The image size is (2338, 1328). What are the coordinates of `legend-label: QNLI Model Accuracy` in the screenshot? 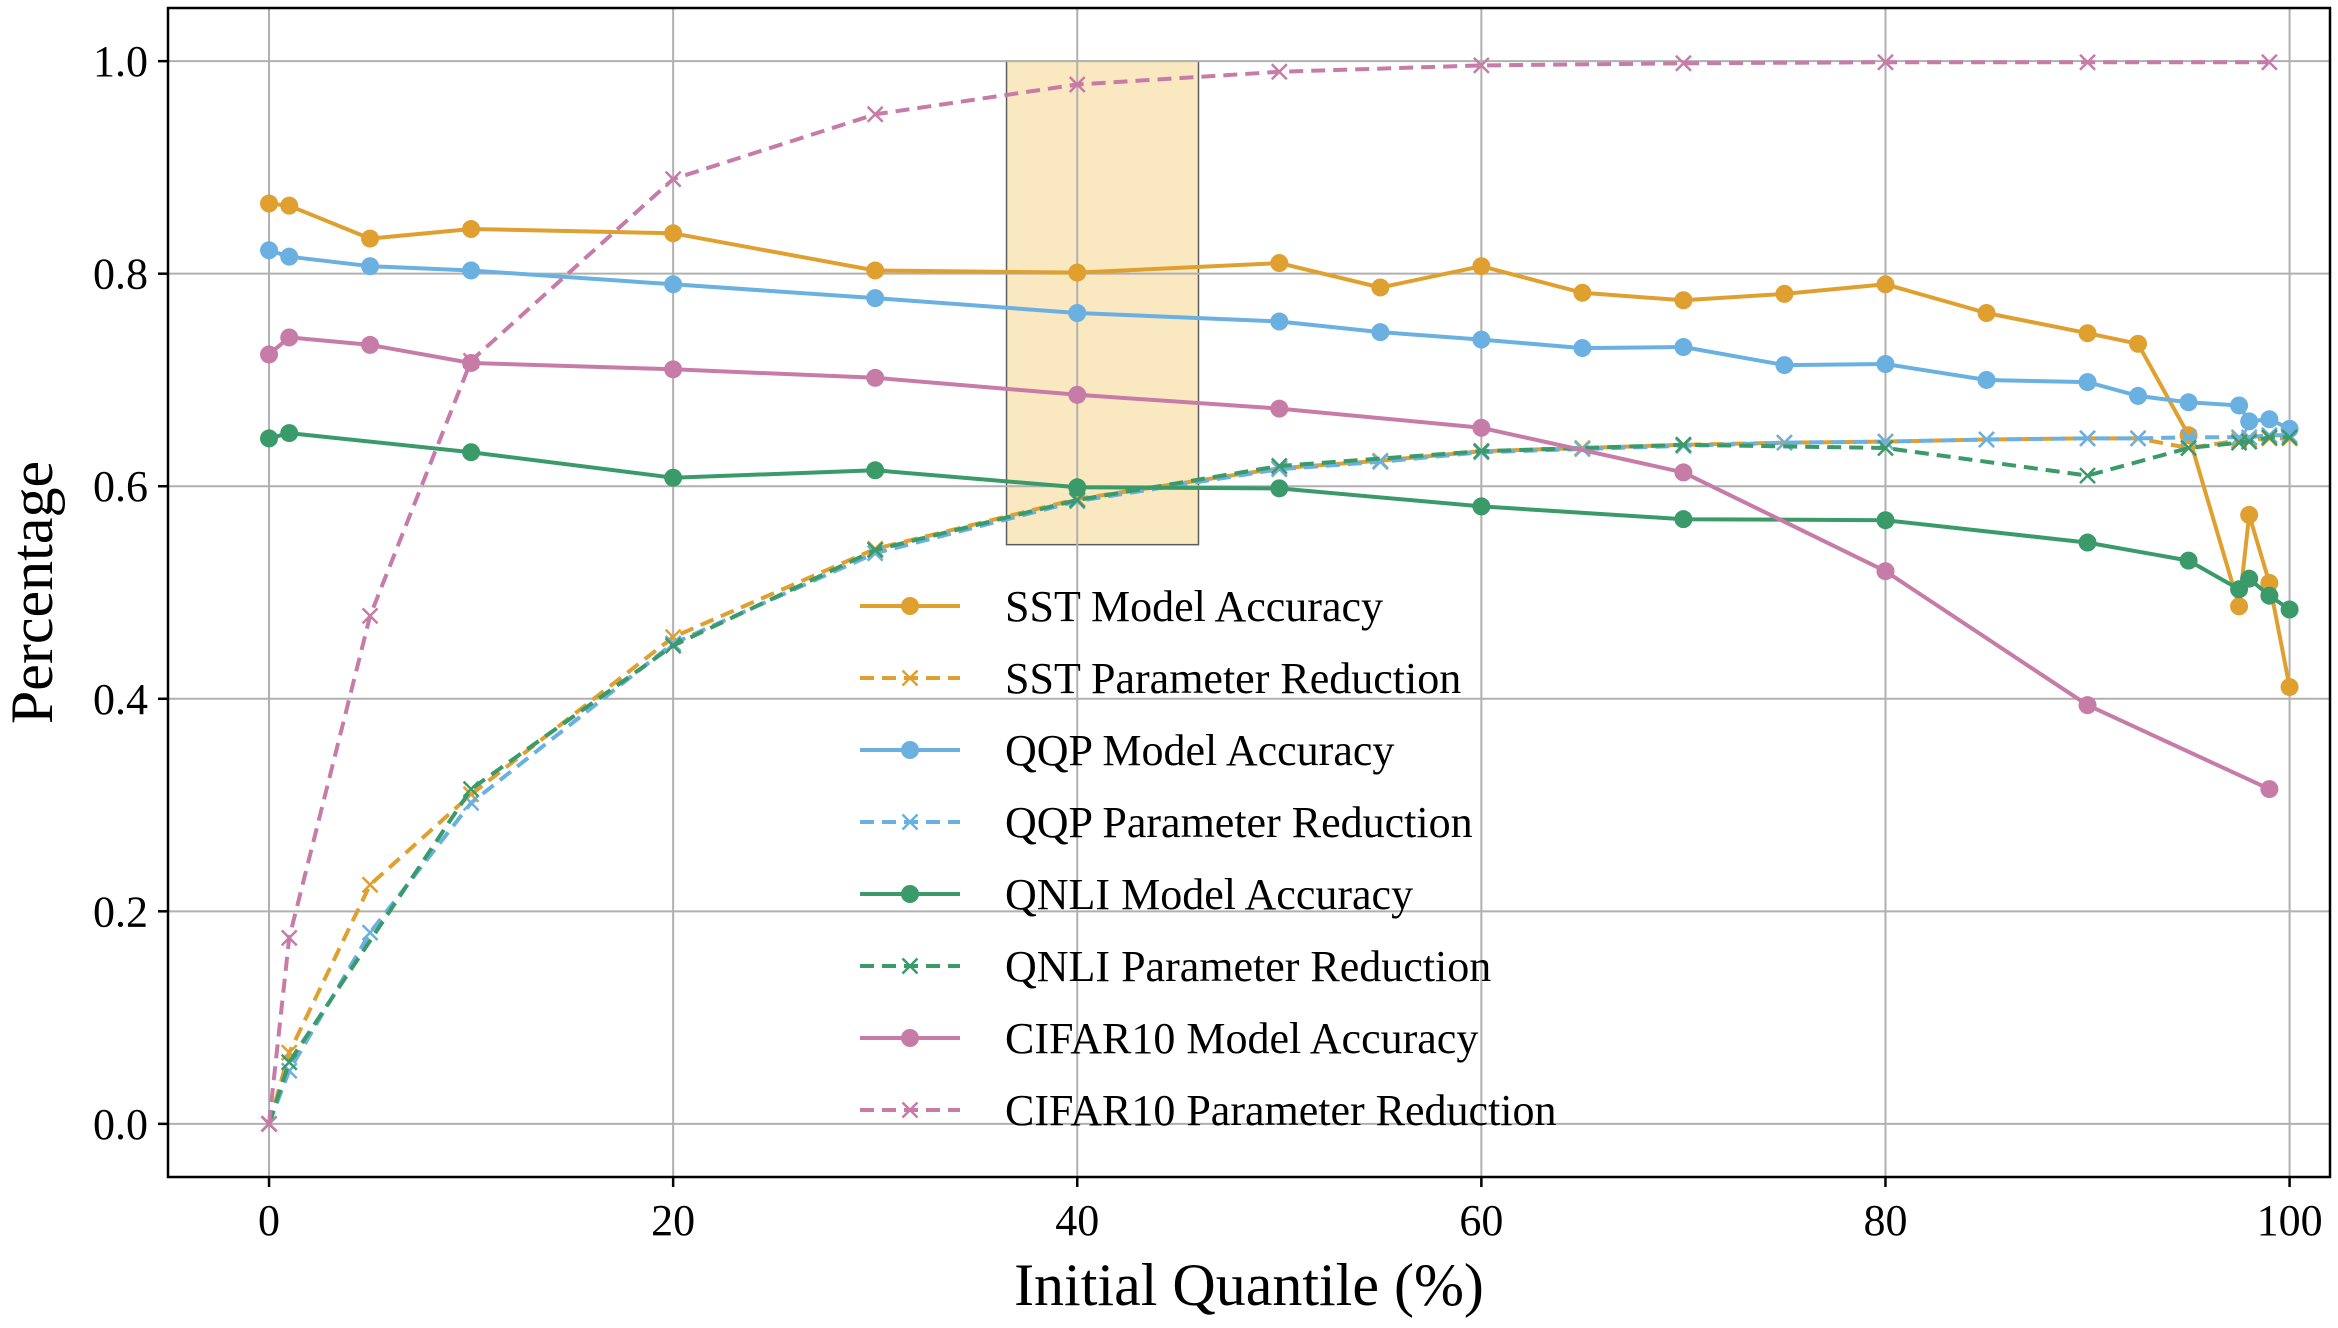 It's located at (1209, 894).